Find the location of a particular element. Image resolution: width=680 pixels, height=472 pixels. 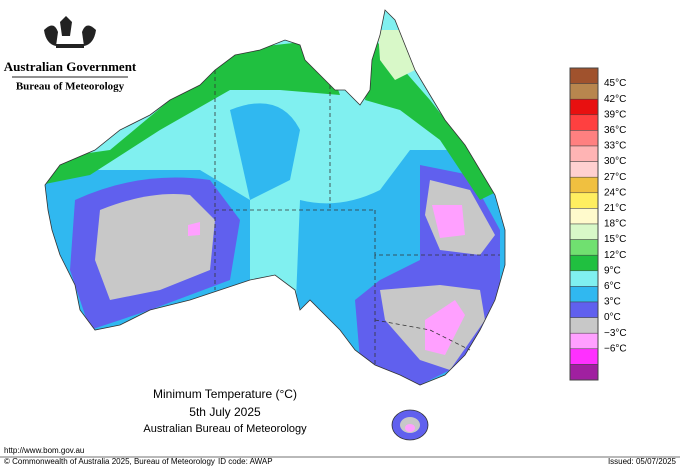

bureau-name: Bureau of Meteorology is located at coordinates (70, 87).